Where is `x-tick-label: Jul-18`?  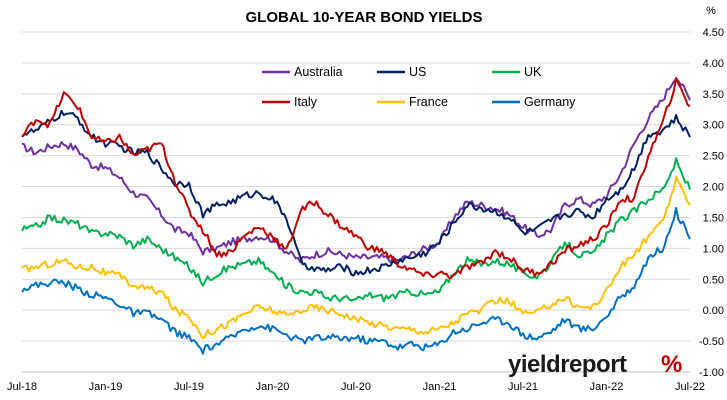
x-tick-label: Jul-18 is located at coordinates (22, 387).